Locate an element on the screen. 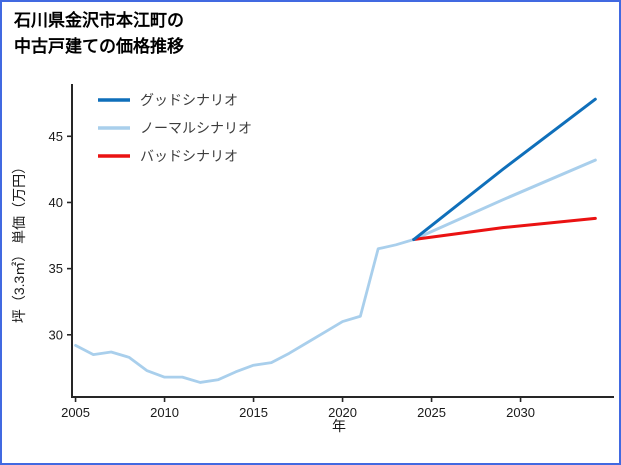 This screenshot has width=621, height=465. legend-item-good-scenario: グッドシナリオ is located at coordinates (168, 100).